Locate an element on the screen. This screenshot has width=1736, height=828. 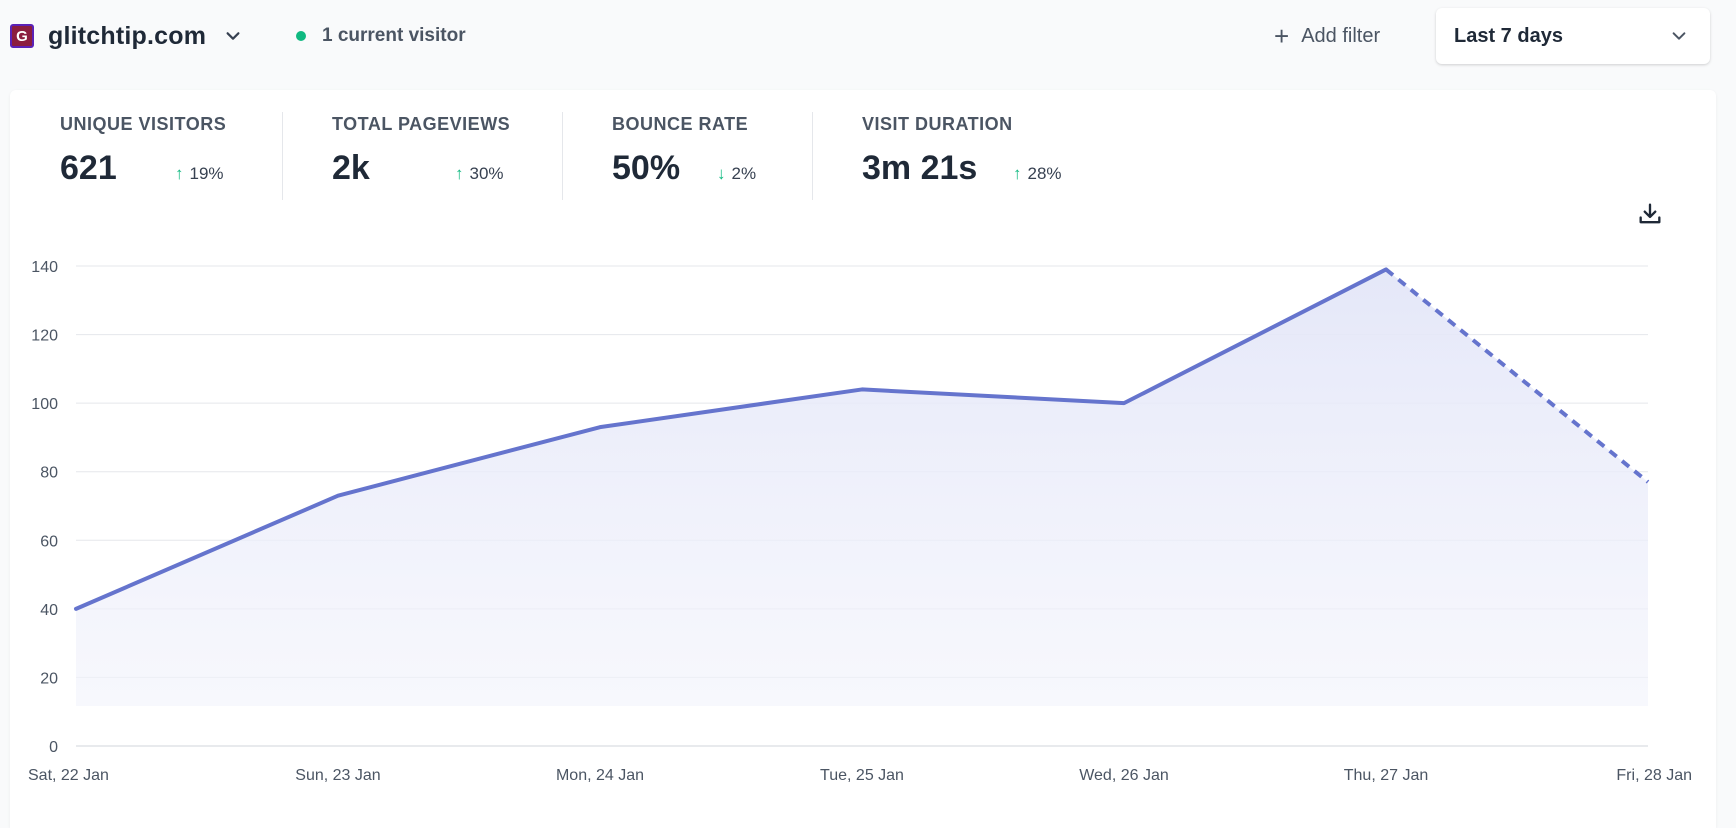
y-tick-label: 80 is located at coordinates (49, 473).